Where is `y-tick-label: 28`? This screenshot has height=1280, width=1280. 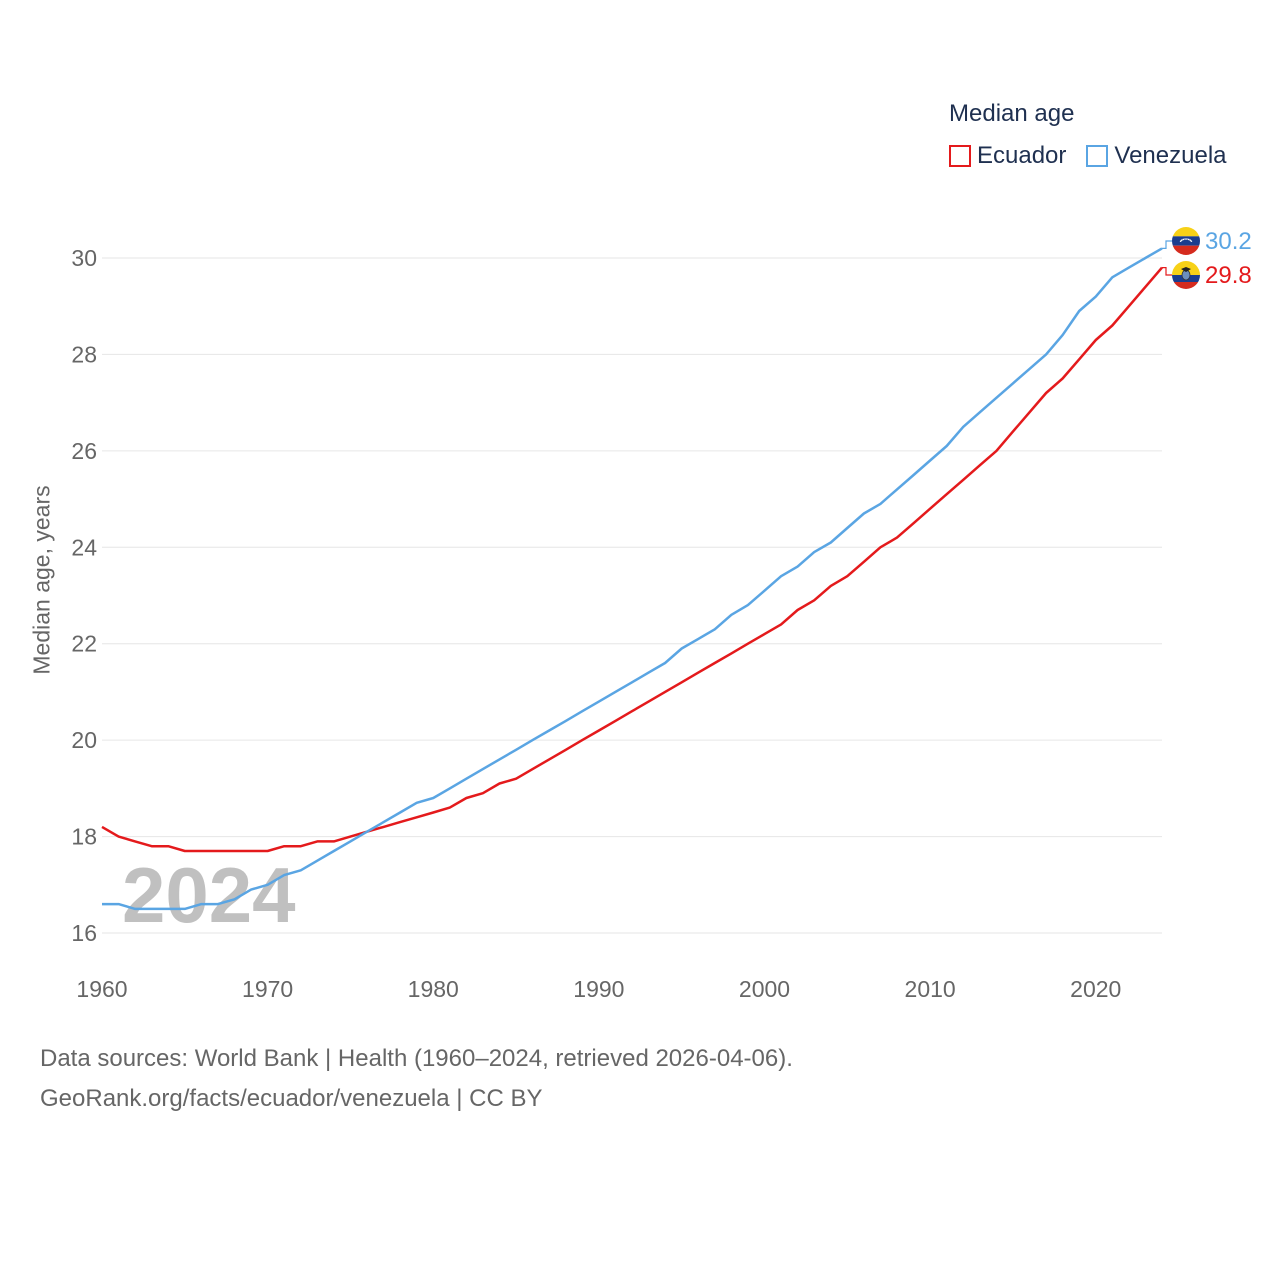
y-tick-label: 28 is located at coordinates (84, 354).